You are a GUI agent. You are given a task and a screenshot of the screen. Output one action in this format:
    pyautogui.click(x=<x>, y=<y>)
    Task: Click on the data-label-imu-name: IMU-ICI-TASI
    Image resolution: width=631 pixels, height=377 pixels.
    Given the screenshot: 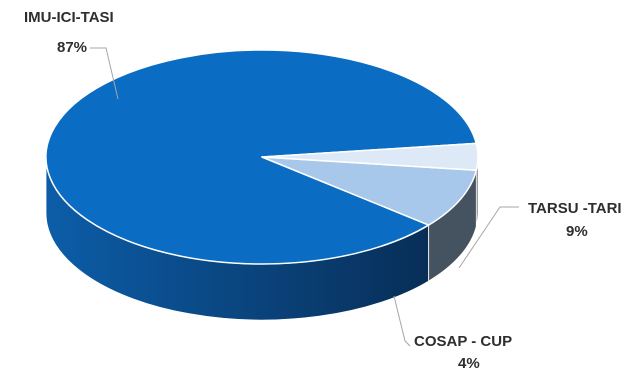 What is the action you would take?
    pyautogui.click(x=69, y=17)
    